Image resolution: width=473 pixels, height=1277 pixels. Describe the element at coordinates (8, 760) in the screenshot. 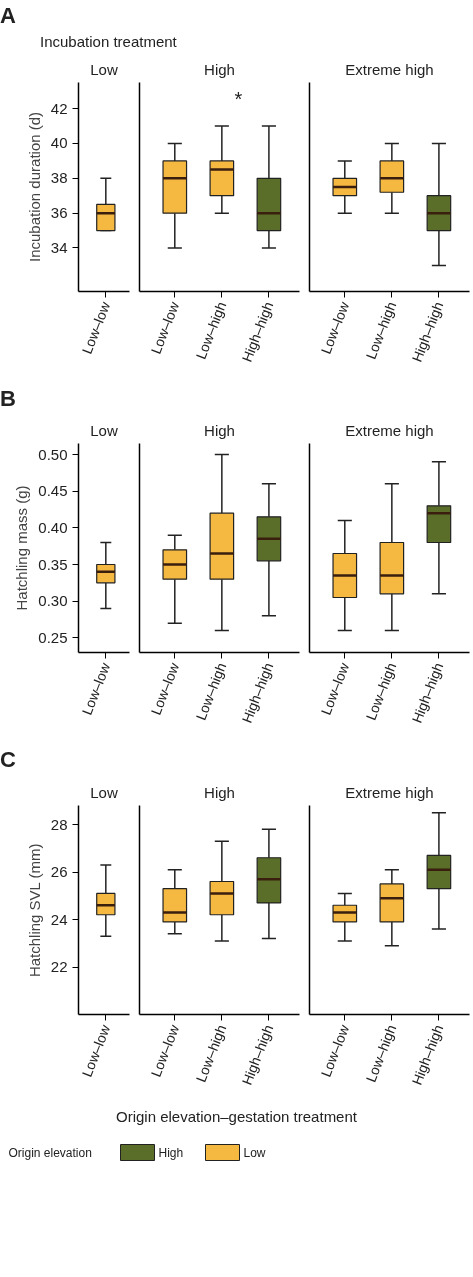

I see `text: C` at that location.